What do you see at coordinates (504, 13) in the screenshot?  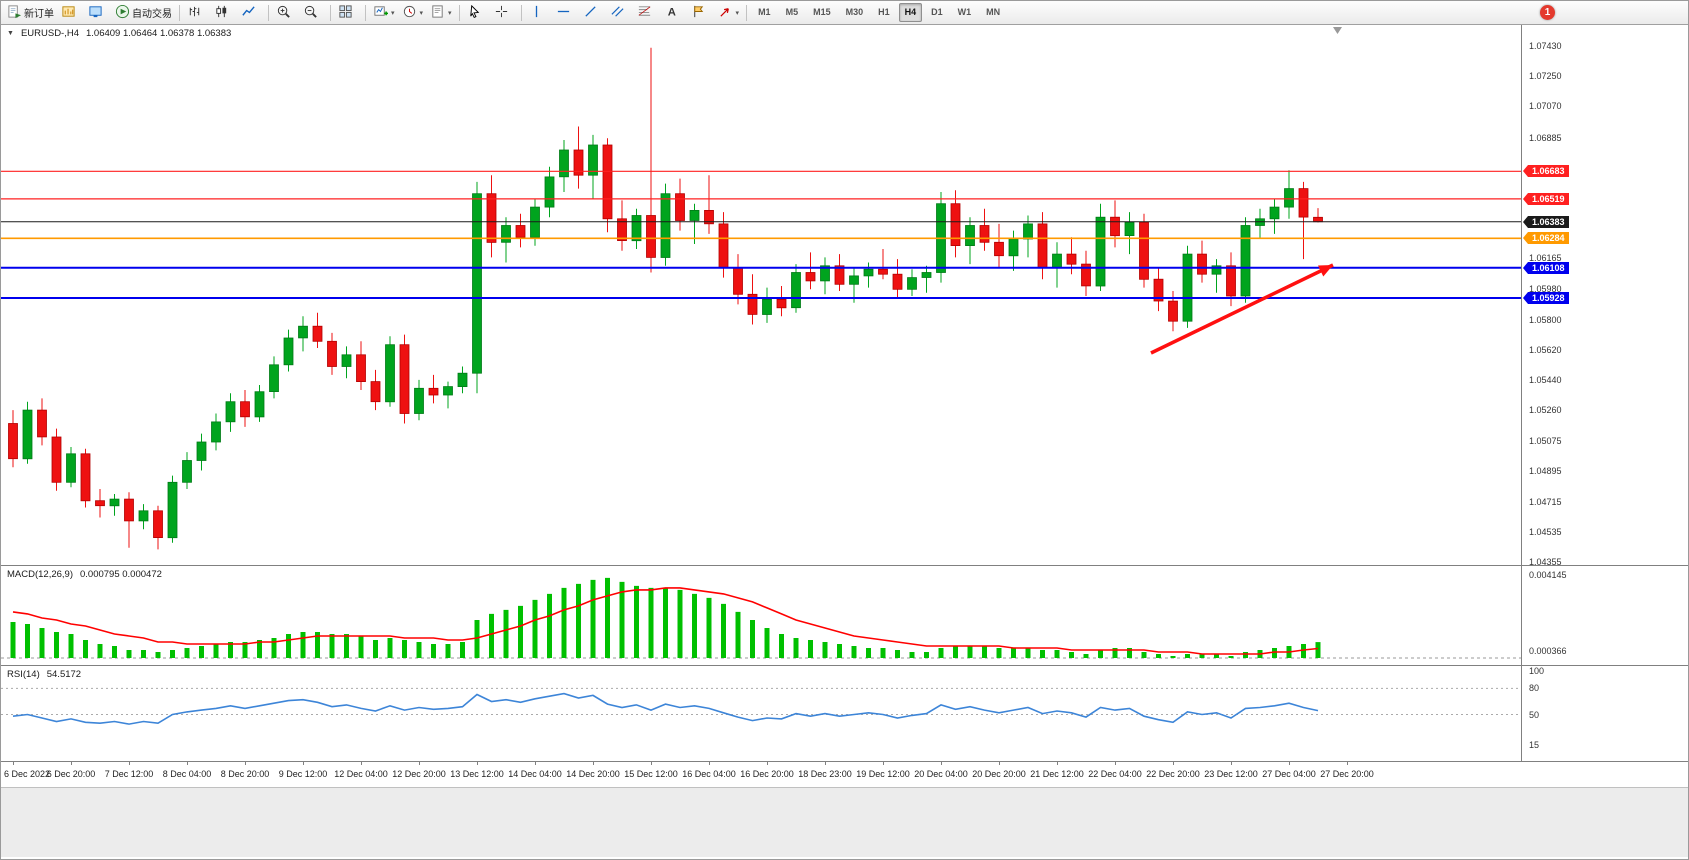 I see `toolbar-button-crosshair` at bounding box center [504, 13].